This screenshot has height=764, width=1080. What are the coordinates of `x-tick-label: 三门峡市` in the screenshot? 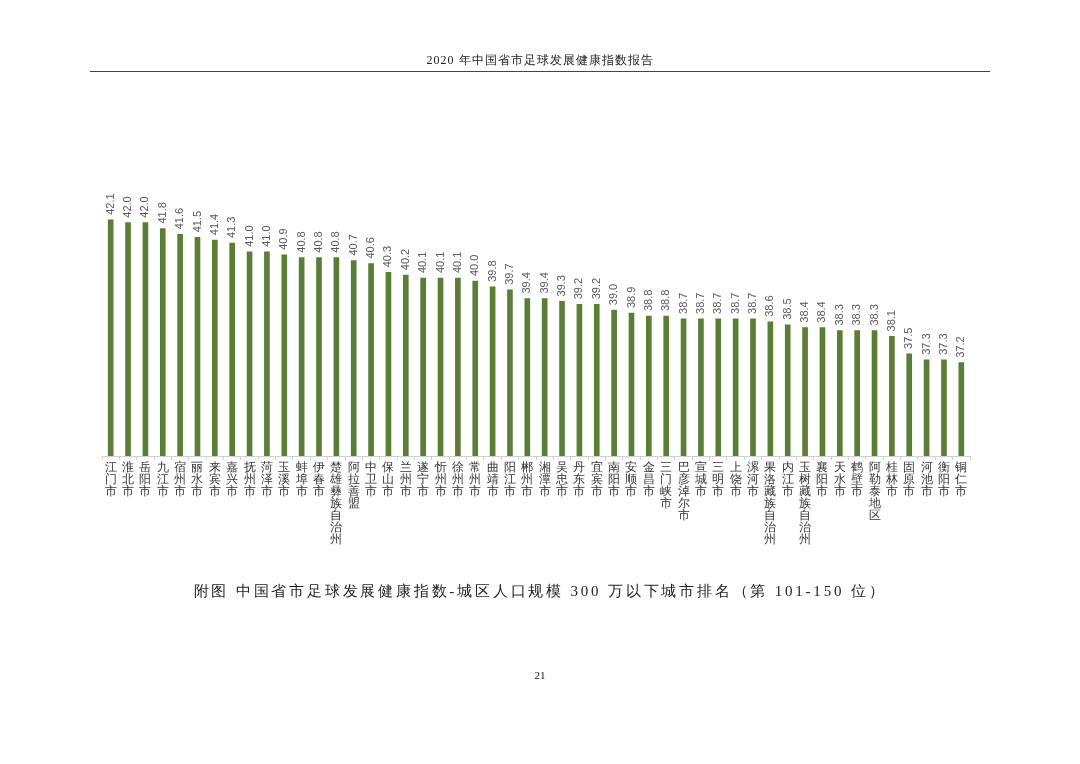 It's located at (666, 485).